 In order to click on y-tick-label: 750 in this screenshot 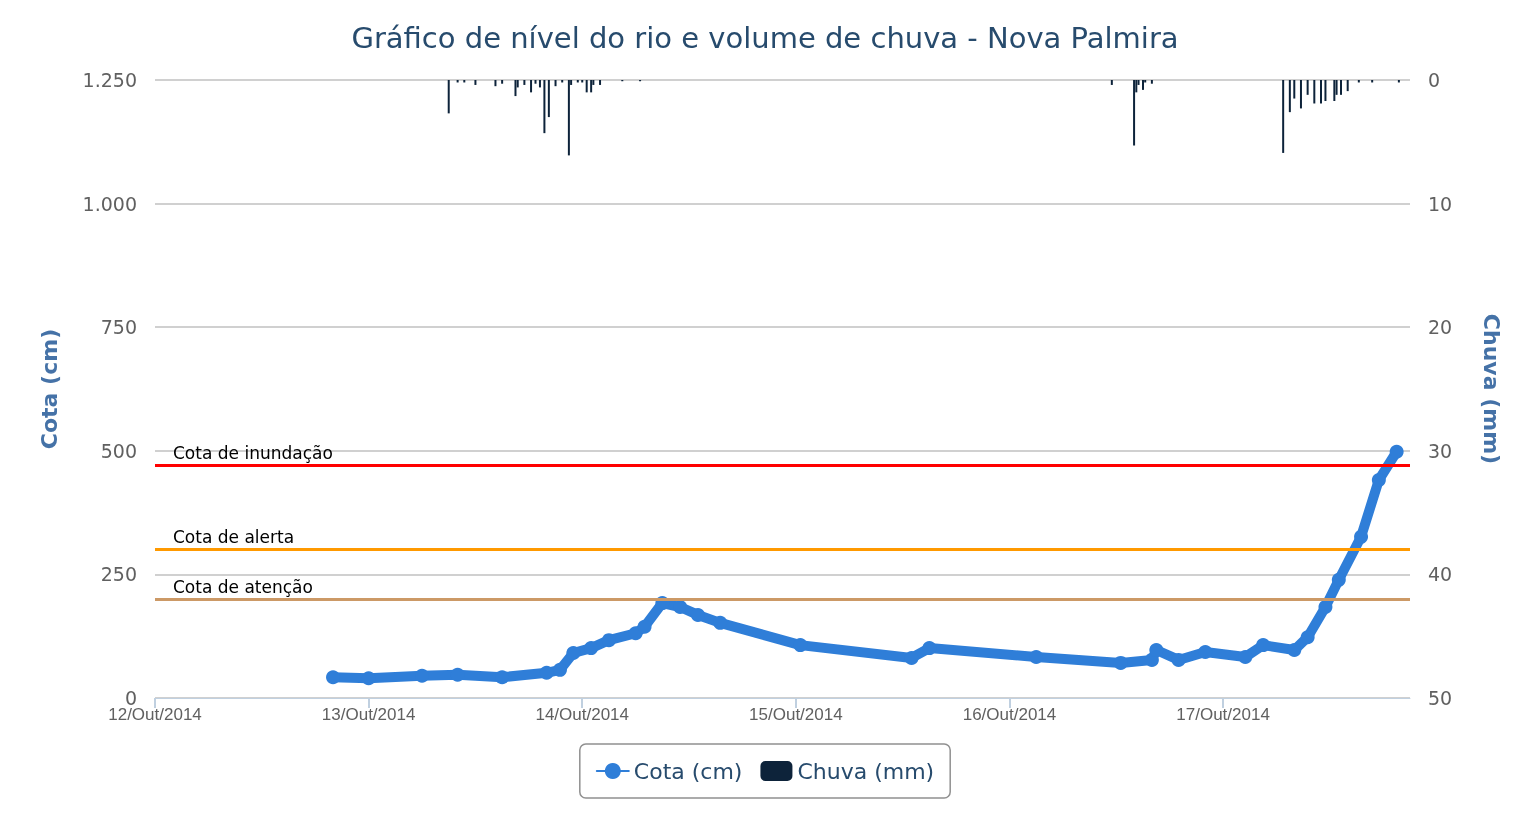, I will do `click(118, 327)`.